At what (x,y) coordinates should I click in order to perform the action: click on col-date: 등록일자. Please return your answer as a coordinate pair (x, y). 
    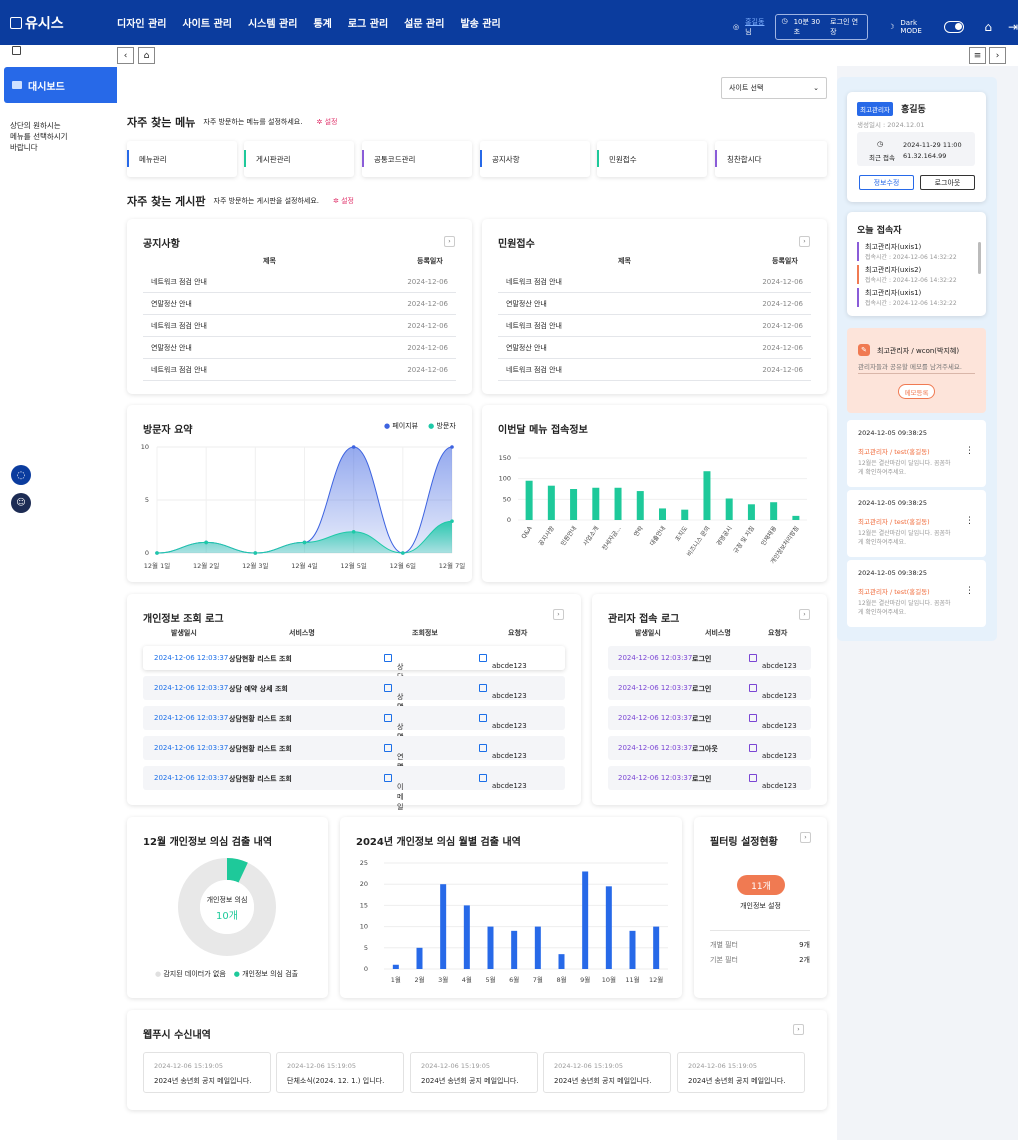
    Looking at the image, I should click on (430, 261).